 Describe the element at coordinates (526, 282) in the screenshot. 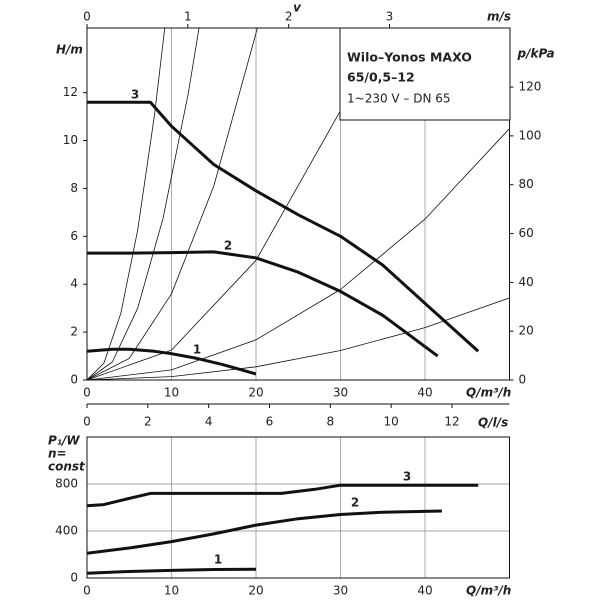

I see `y2-tick-label: 40` at that location.